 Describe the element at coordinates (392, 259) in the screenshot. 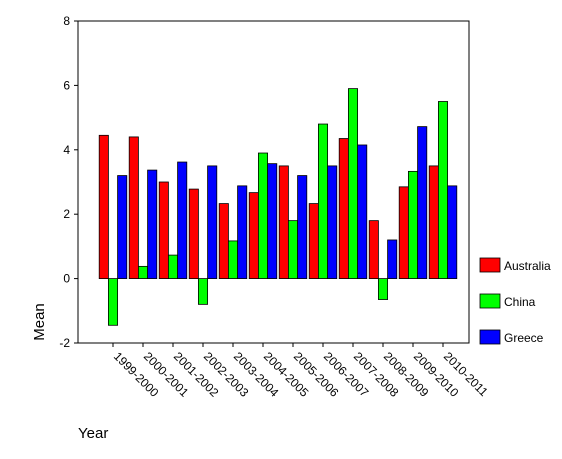

I see `bar-greece-2008-2009` at that location.